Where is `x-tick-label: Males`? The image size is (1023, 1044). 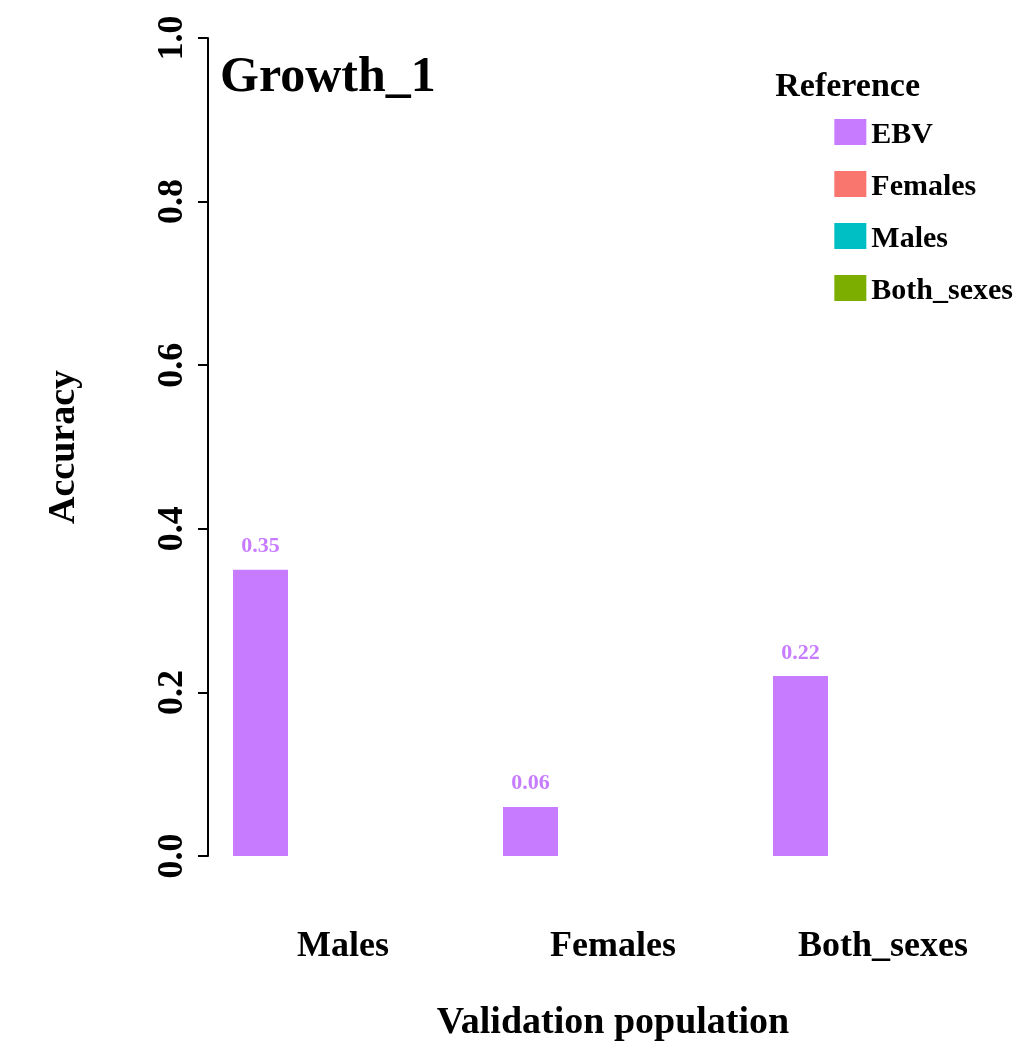
x-tick-label: Males is located at coordinates (343, 944).